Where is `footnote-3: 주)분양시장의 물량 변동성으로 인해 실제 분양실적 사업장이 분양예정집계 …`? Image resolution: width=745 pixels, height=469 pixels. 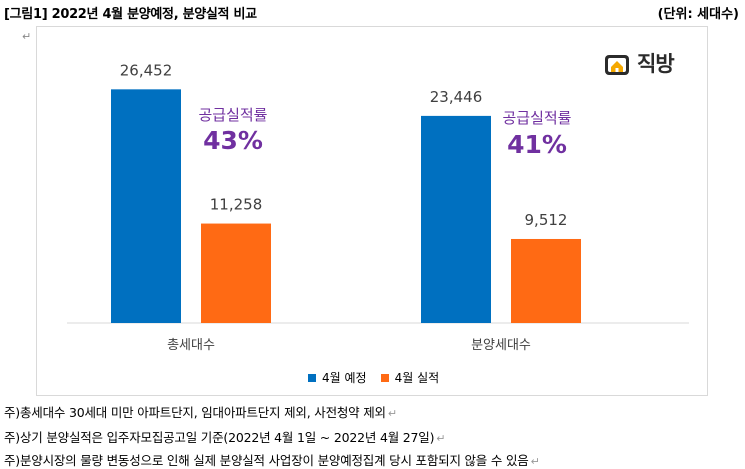
footnote-3: 주)분양시장의 물량 변동성으로 인해 실제 분양실적 사업장이 분양예정집계 … is located at coordinates (272, 460).